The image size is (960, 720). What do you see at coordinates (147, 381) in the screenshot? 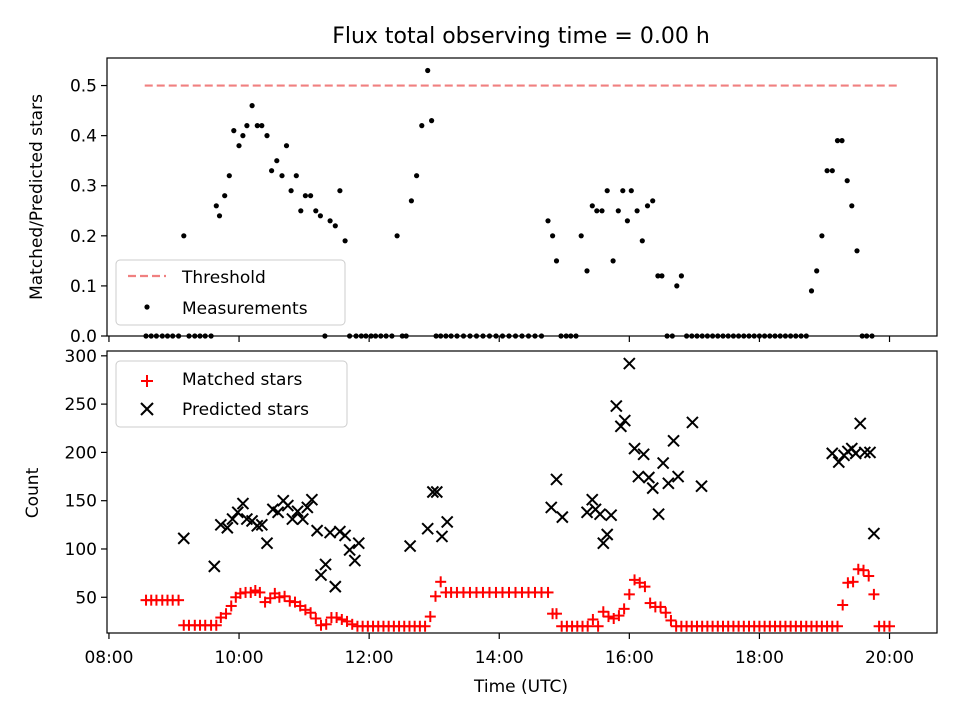
I see `matched-legend-swatch` at bounding box center [147, 381].